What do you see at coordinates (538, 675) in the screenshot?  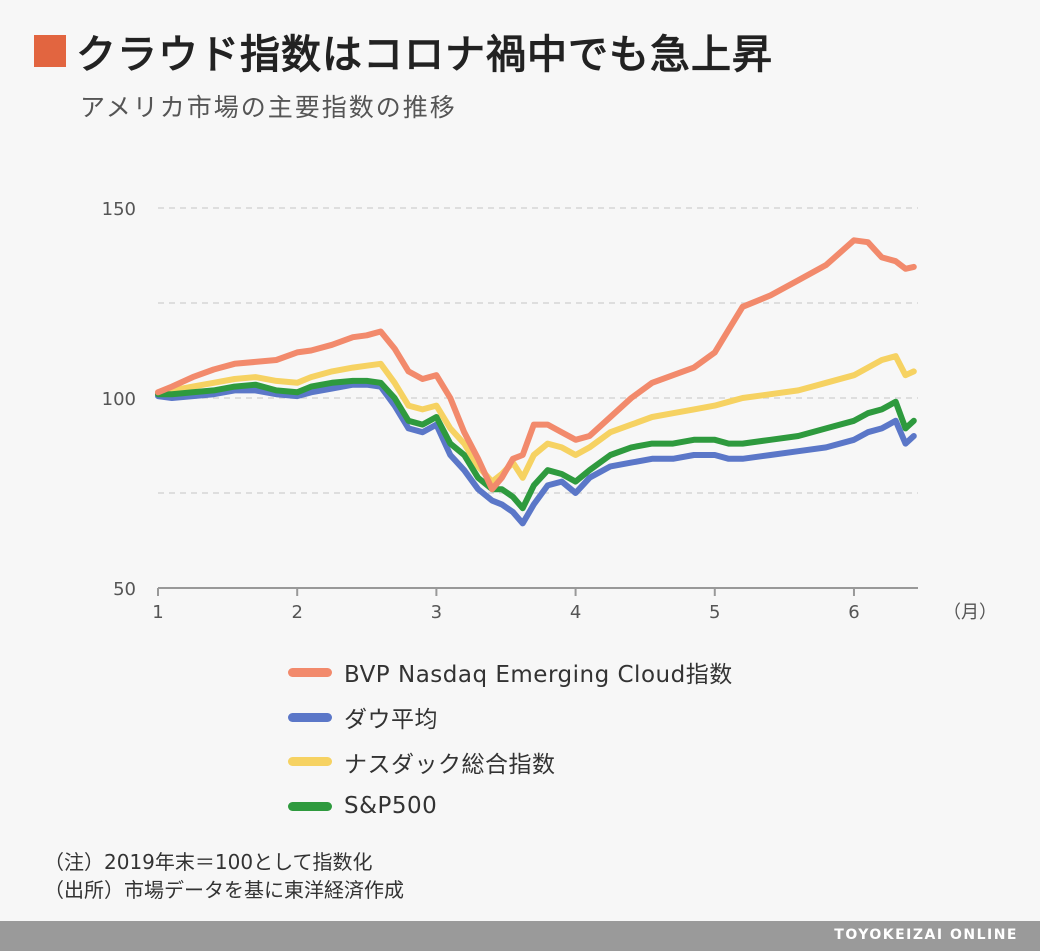 I see `legend-label-cloud: BVP Nasdaq Emerging Cloud指数` at bounding box center [538, 675].